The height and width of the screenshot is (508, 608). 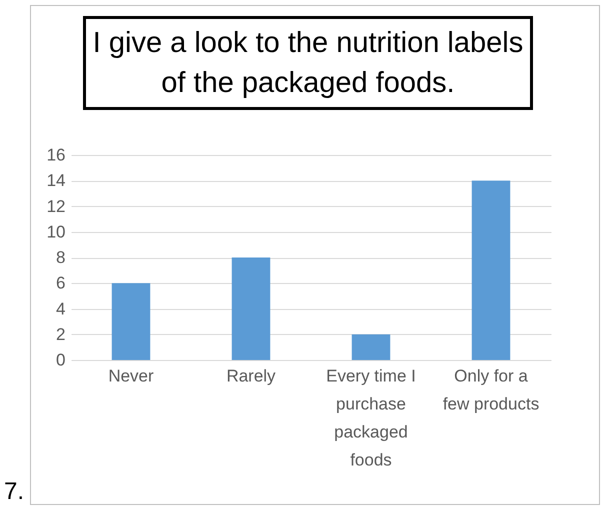 I want to click on y-tick-label: 14, so click(x=56, y=180).